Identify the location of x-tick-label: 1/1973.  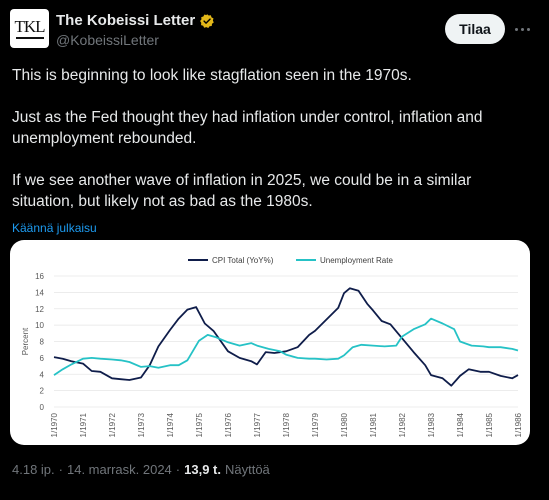
(141, 424).